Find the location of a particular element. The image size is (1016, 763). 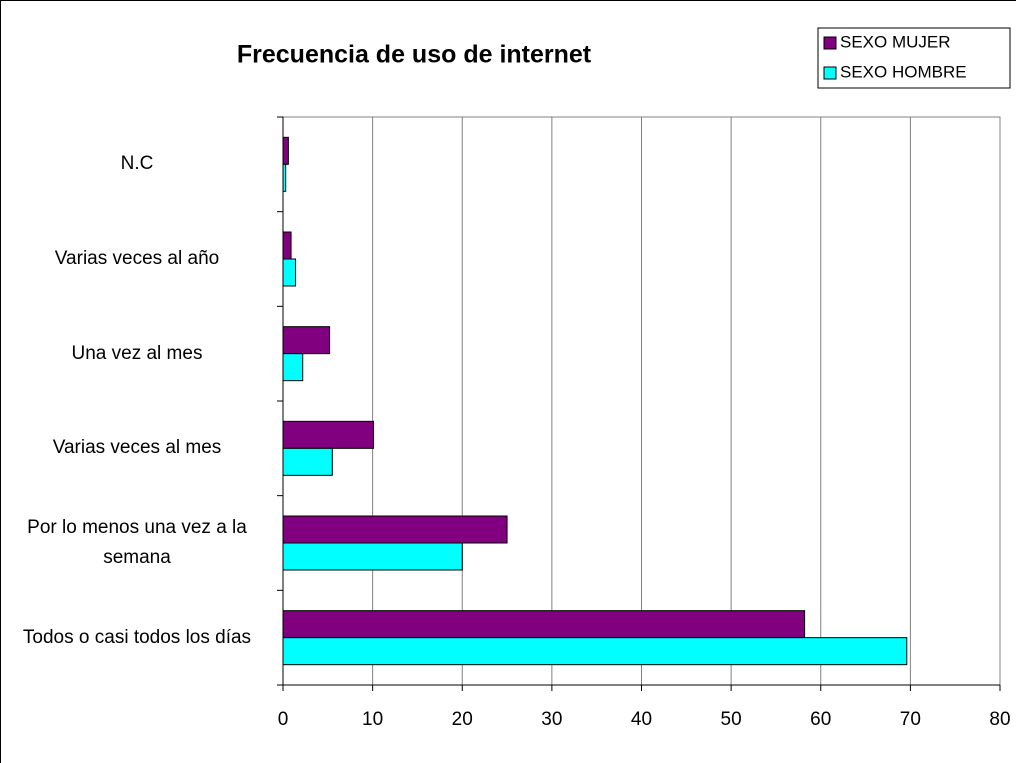

x-tick-label: 50 is located at coordinates (731, 719).